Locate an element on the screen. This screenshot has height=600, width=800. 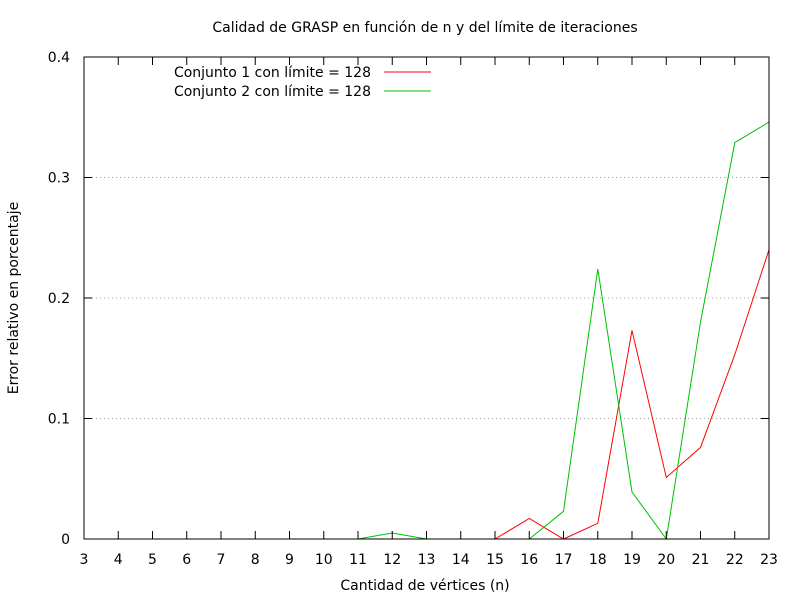
x-tick-label: 11 is located at coordinates (358, 560).